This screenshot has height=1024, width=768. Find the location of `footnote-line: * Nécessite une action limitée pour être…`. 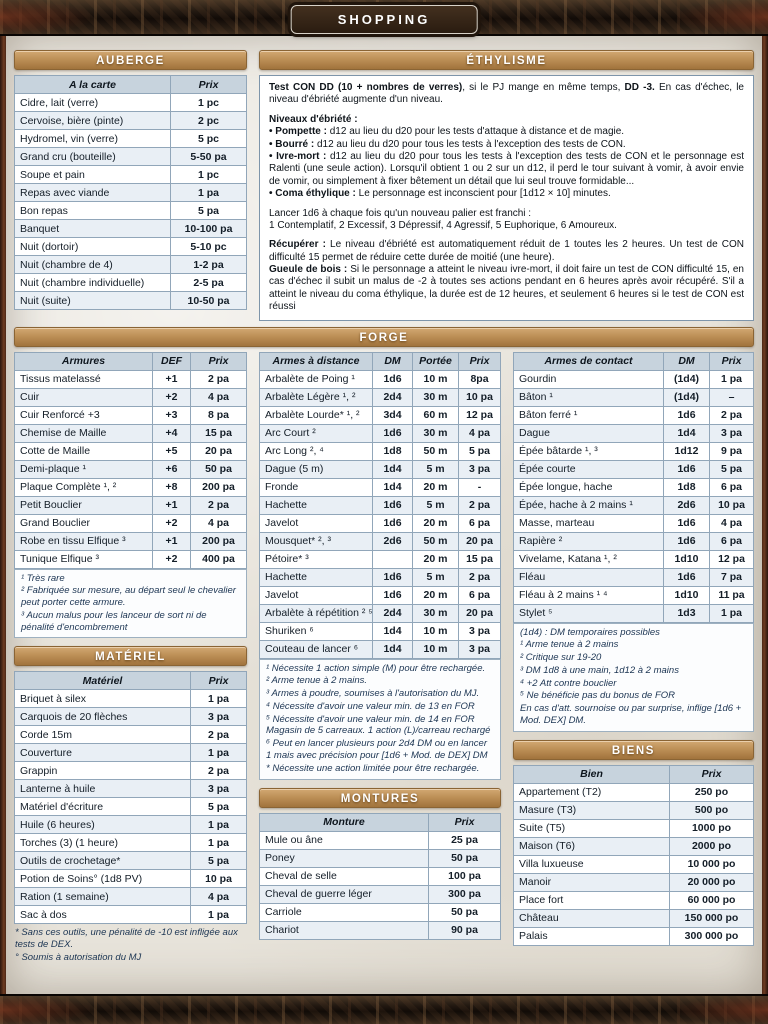

footnote-line: * Nécessite une action limitée pour être… is located at coordinates (373, 768).